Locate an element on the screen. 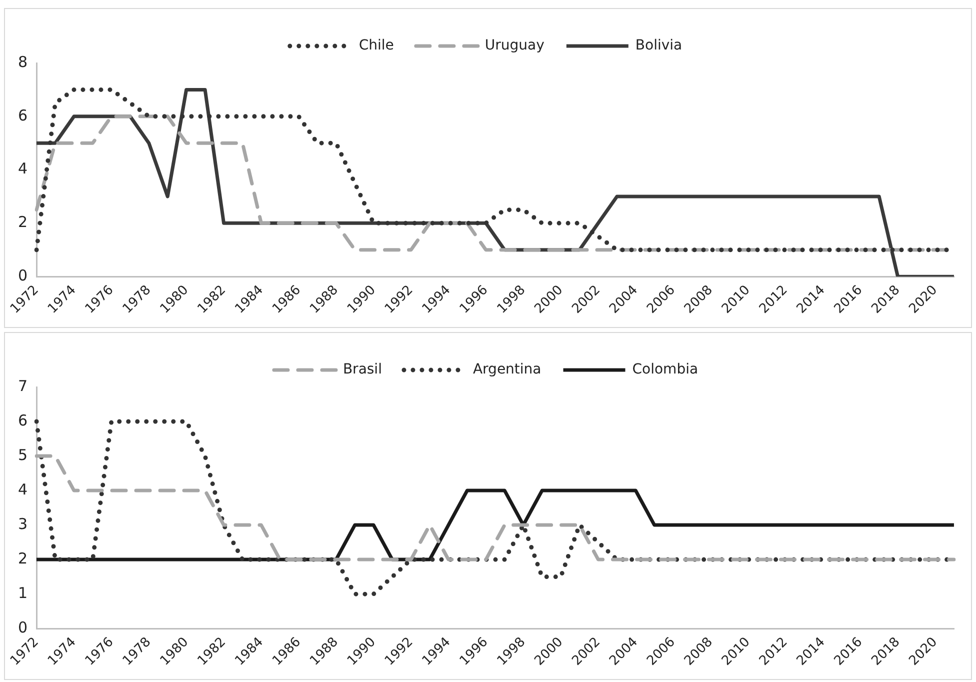 The image size is (976, 682). y-tick-label: 5 is located at coordinates (23, 455).